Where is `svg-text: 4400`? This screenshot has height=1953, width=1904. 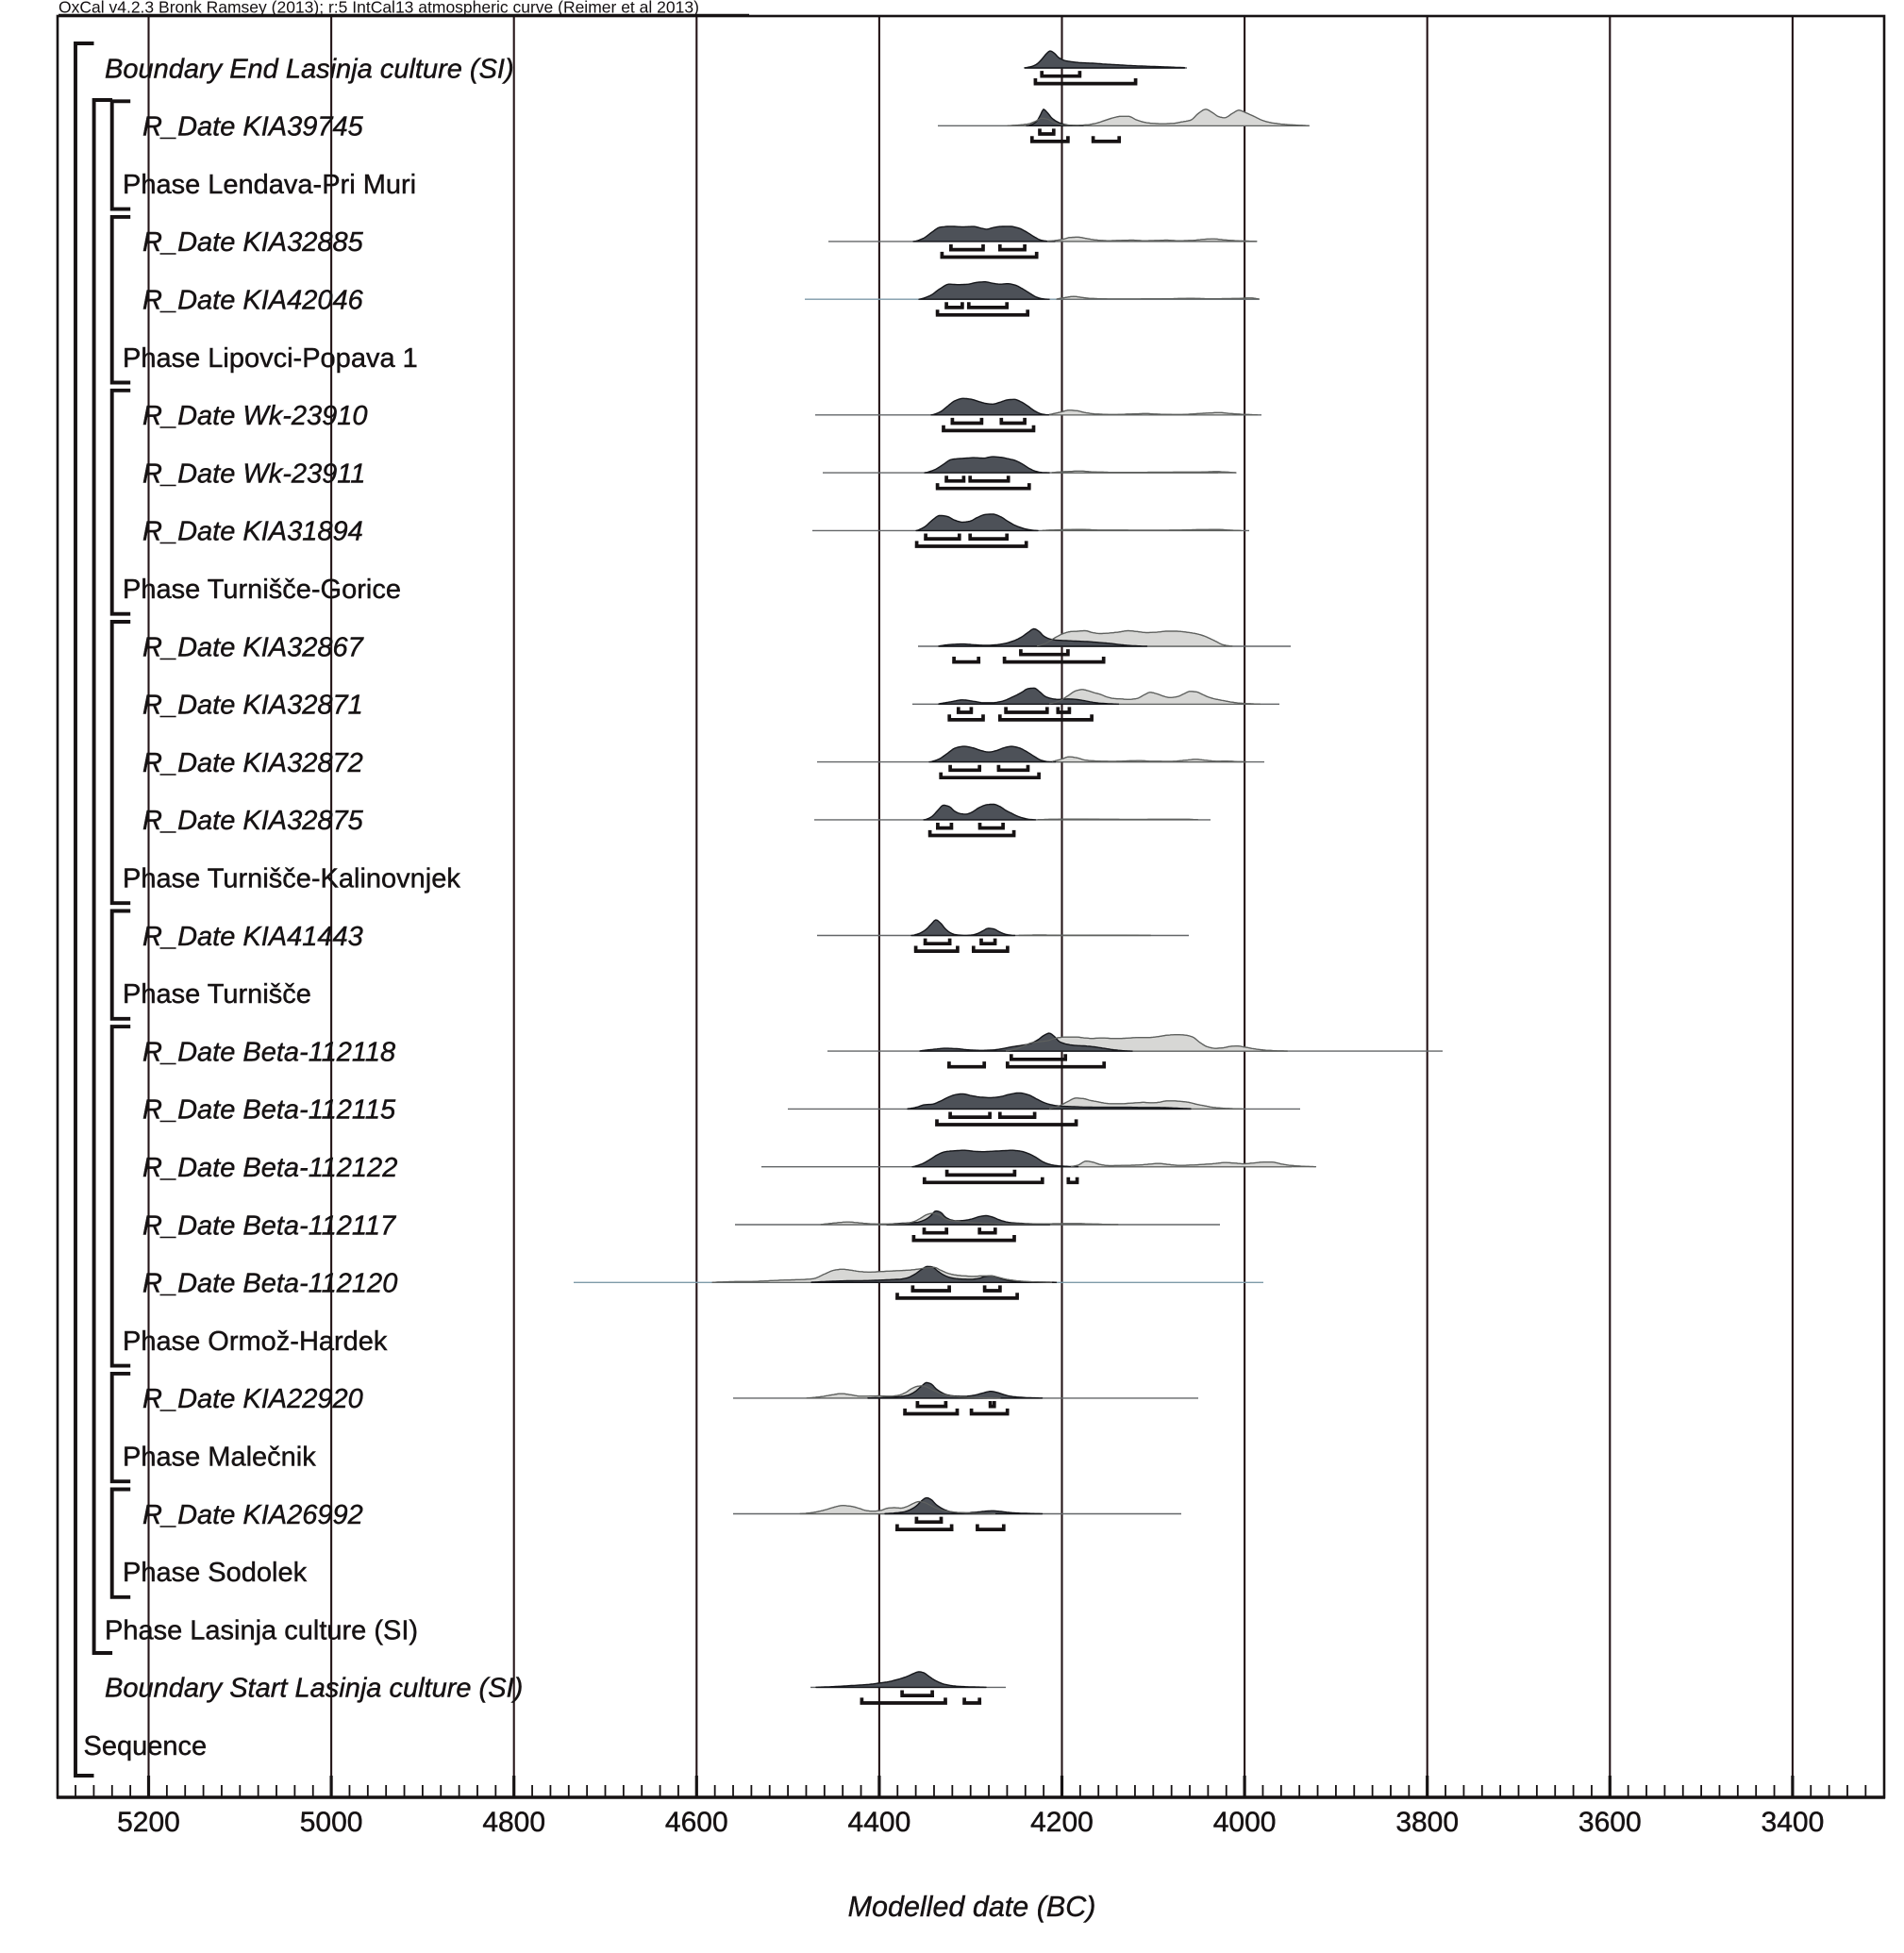 svg-text: 4400 is located at coordinates (880, 1822).